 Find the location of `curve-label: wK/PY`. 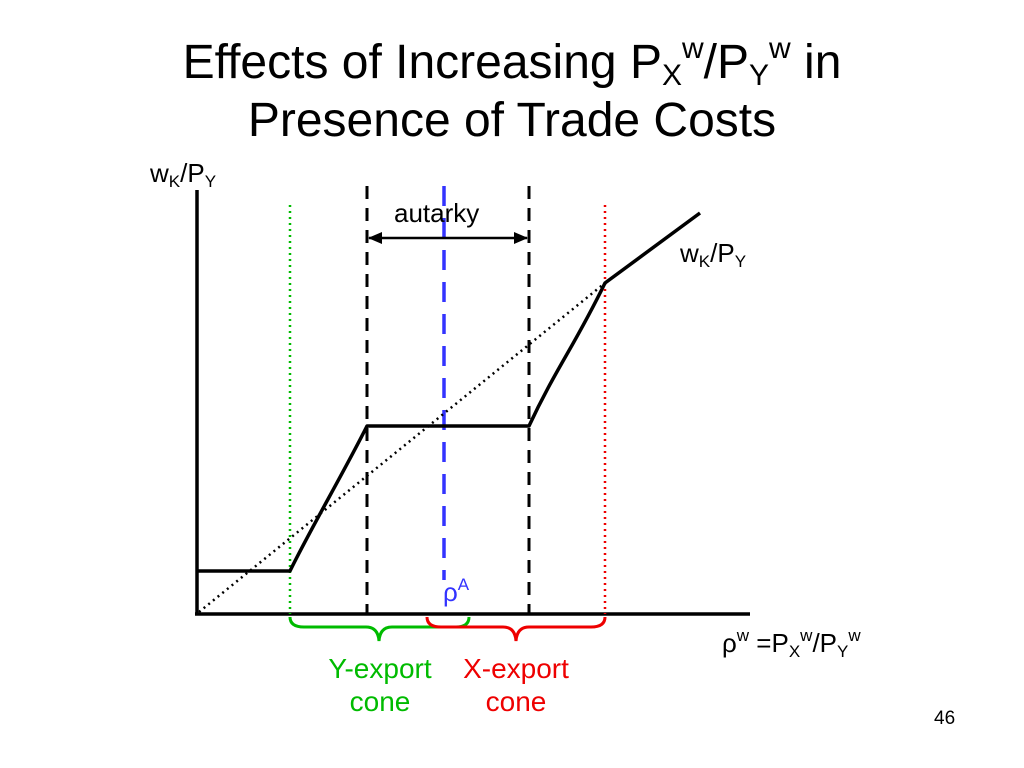

curve-label: wK/PY is located at coordinates (713, 254).